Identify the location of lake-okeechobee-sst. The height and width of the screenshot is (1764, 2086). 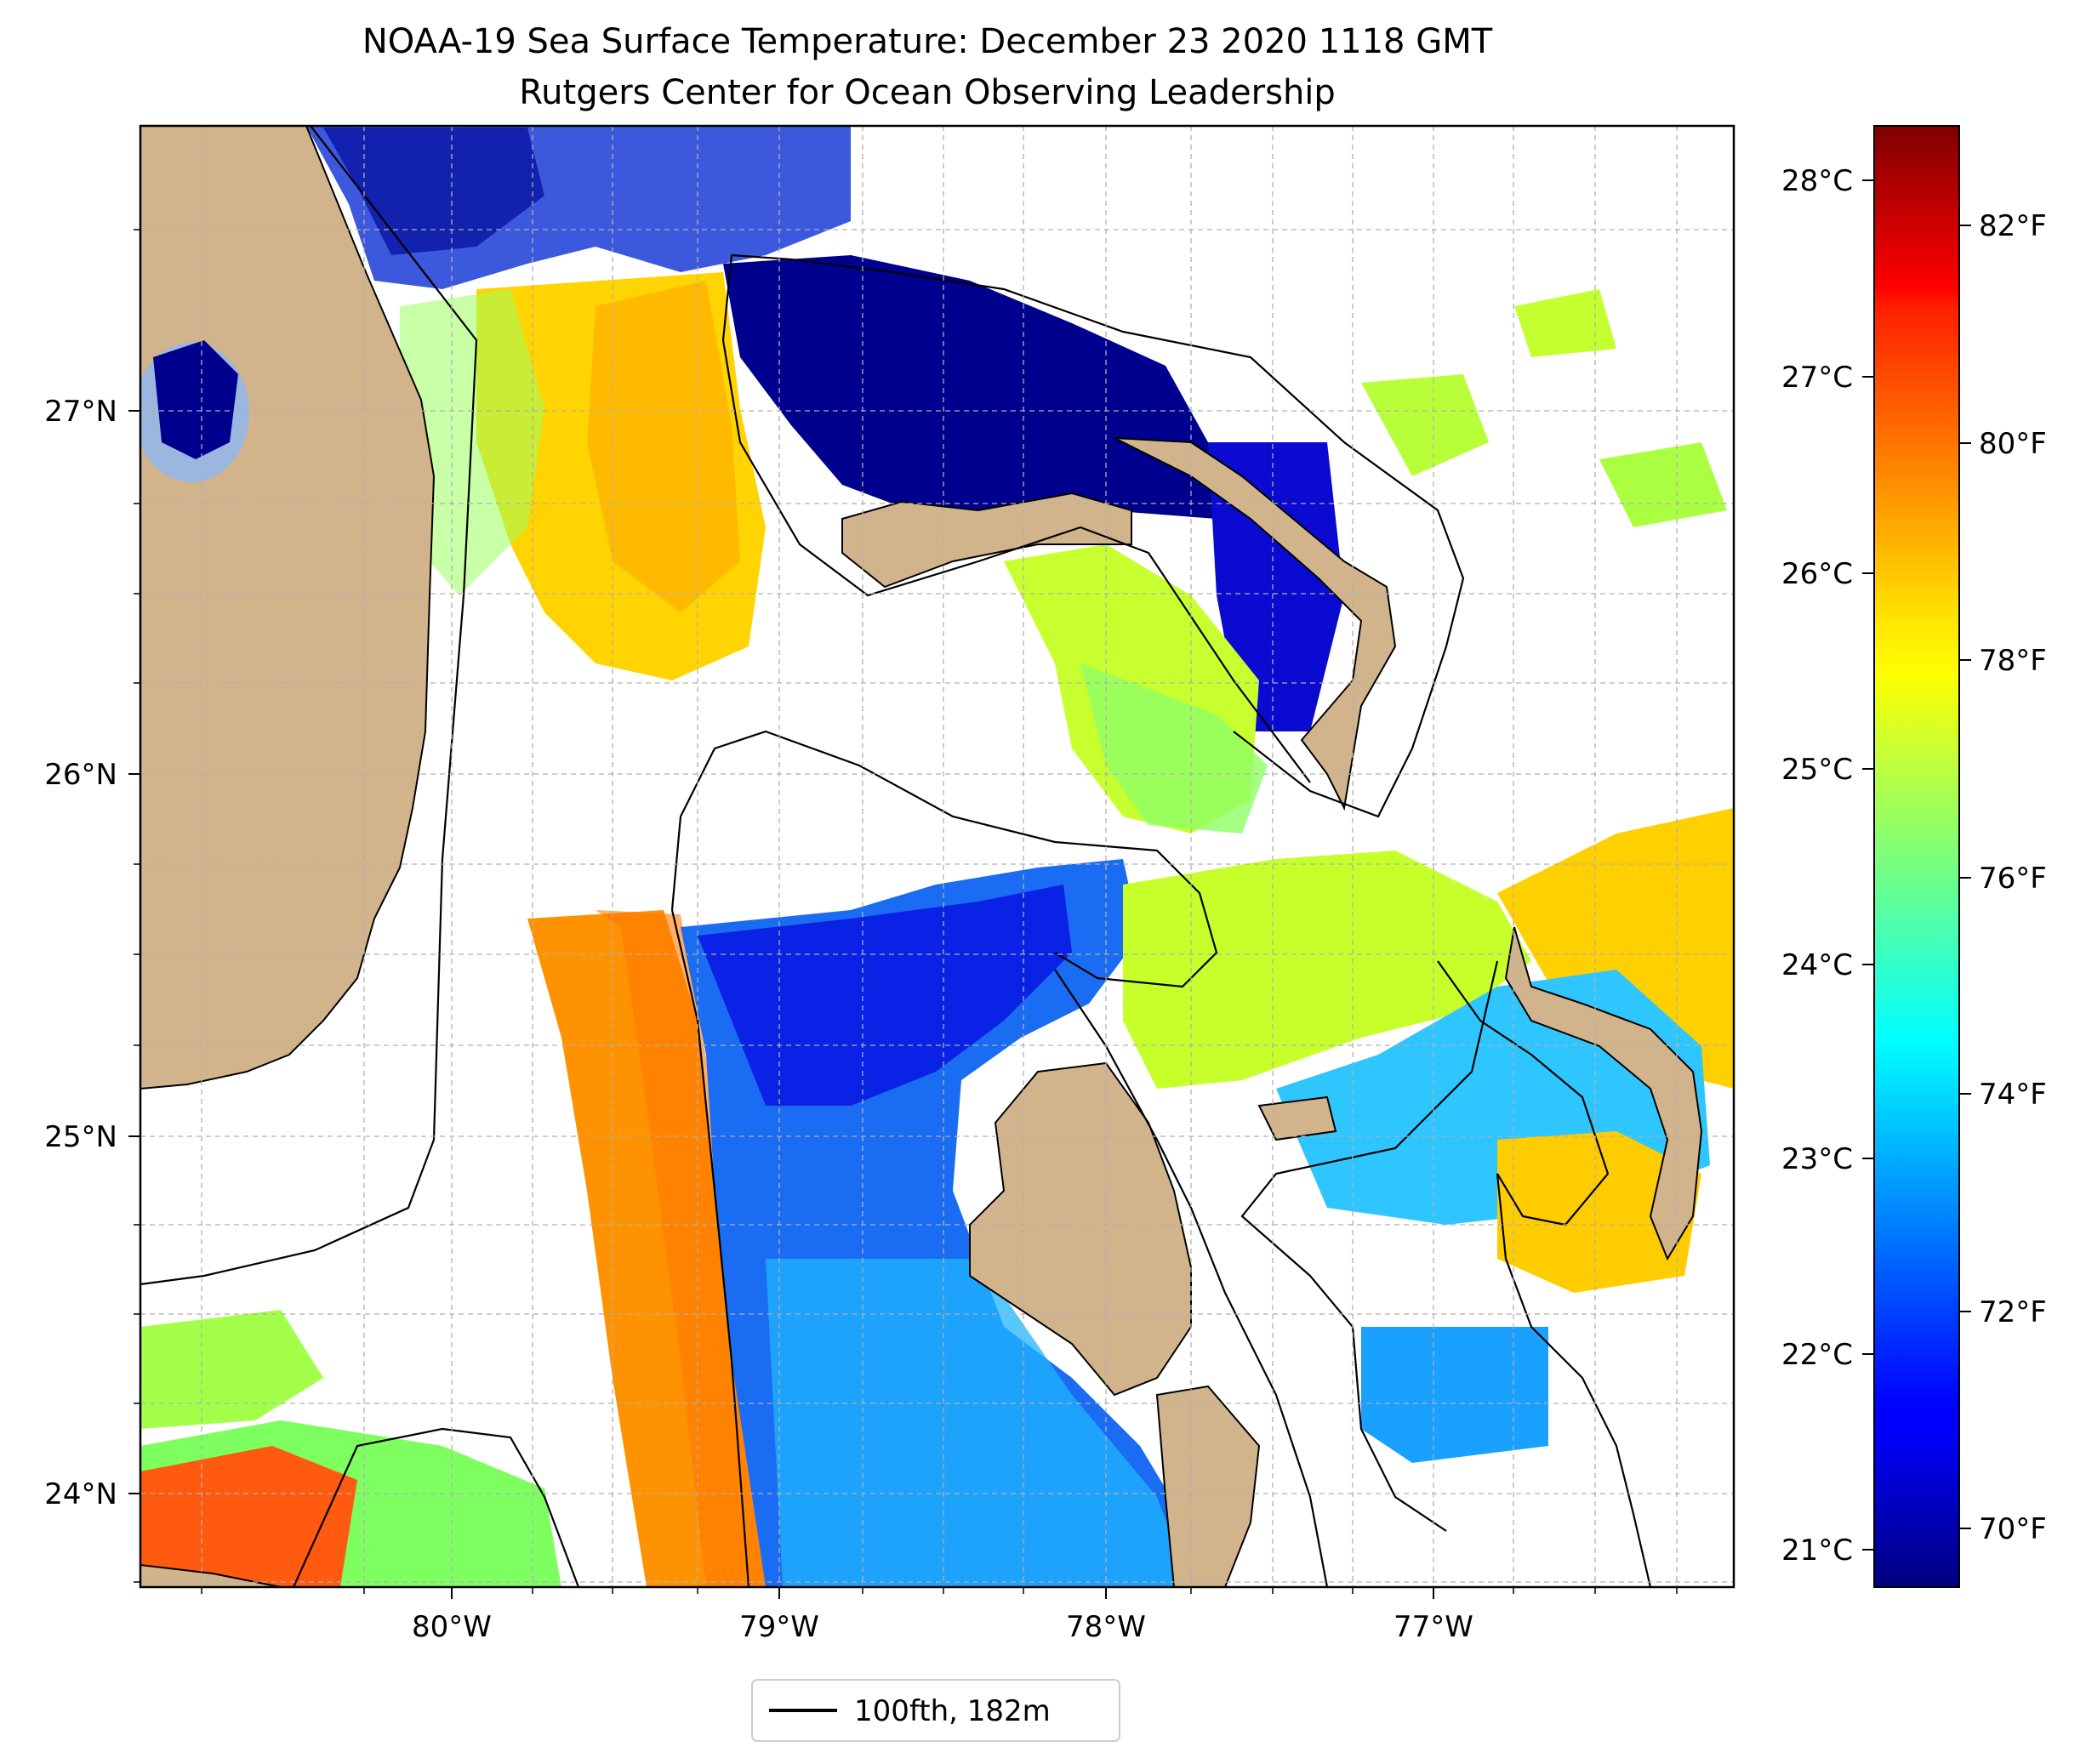
(195, 399).